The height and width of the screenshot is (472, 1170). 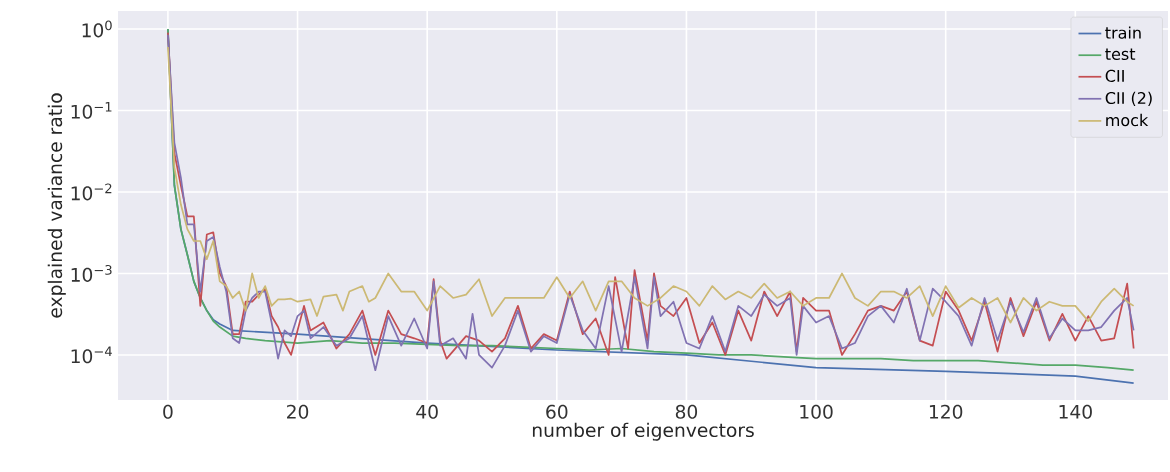 What do you see at coordinates (56, 205) in the screenshot?
I see `y-axis-title: explained variance ratio` at bounding box center [56, 205].